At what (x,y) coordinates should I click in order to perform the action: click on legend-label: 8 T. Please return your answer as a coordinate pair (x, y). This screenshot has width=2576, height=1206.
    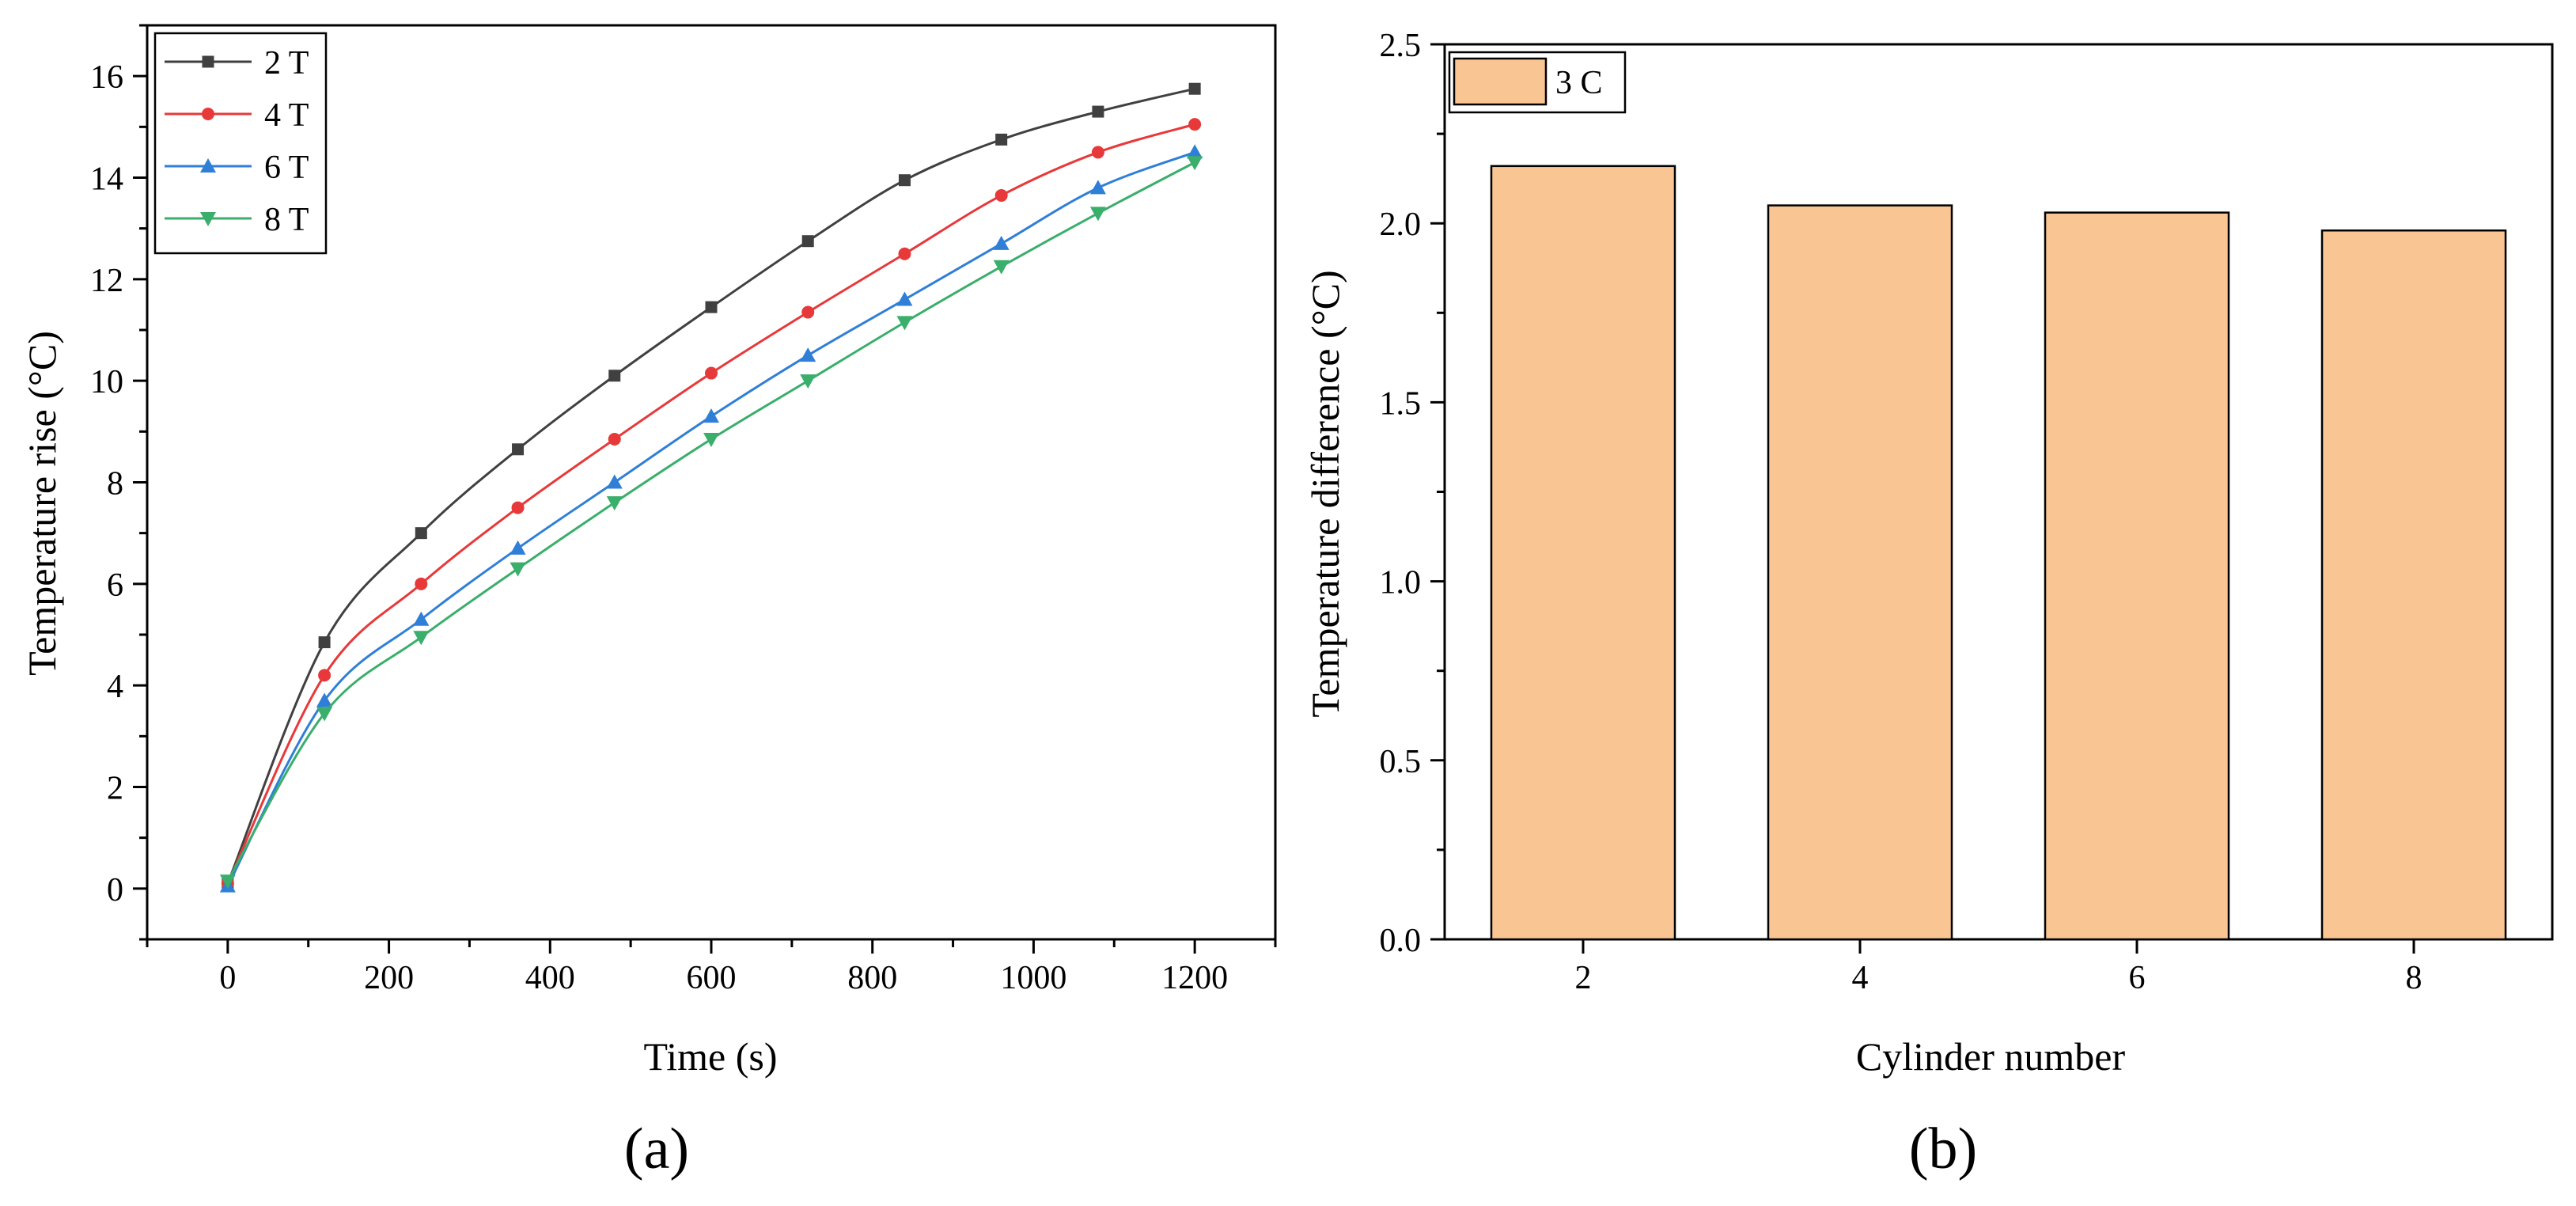
    Looking at the image, I should click on (286, 220).